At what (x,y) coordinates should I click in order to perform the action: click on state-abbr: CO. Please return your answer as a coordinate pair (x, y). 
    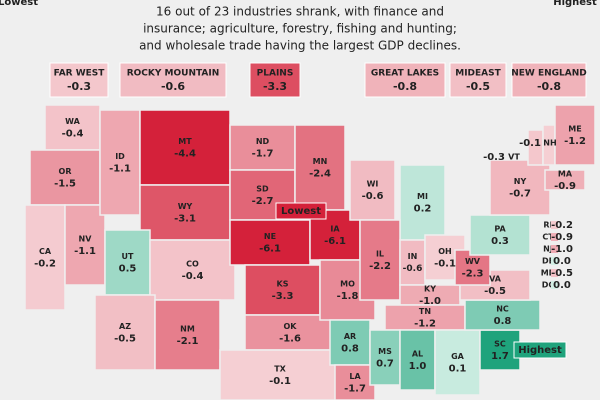
    Looking at the image, I should click on (192, 264).